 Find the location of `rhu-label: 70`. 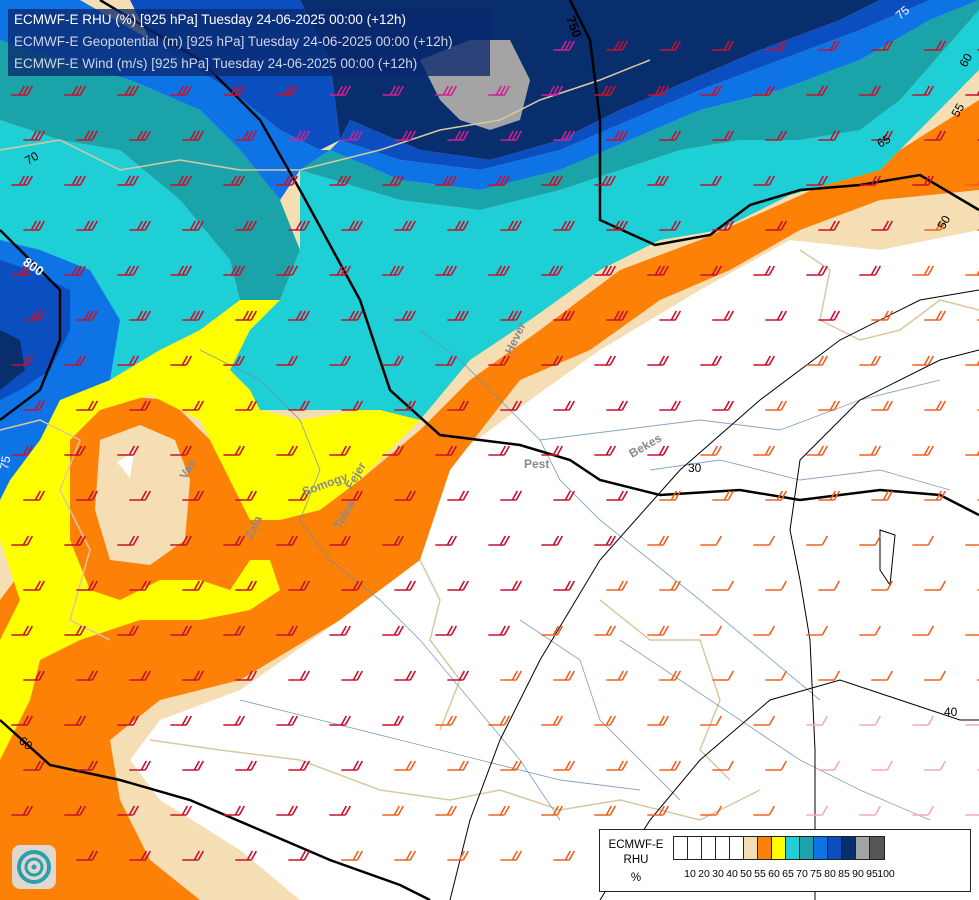

rhu-label: 70 is located at coordinates (32, 158).